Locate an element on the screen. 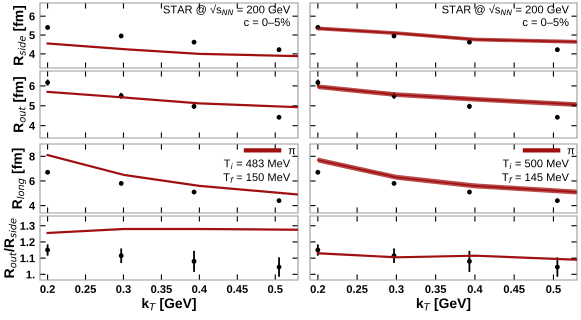  annotation: T$_{i}$ = 500 MeV is located at coordinates (535, 164).